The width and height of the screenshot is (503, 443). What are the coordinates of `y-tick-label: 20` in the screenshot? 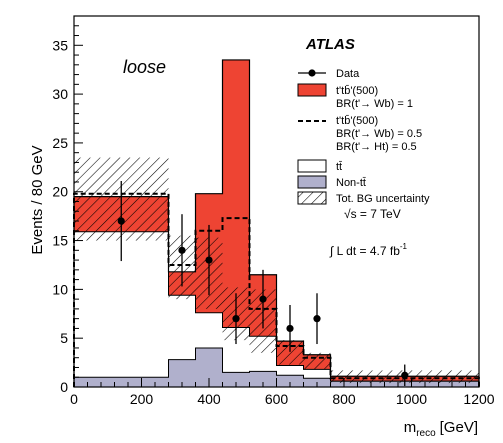 It's located at (60, 192).